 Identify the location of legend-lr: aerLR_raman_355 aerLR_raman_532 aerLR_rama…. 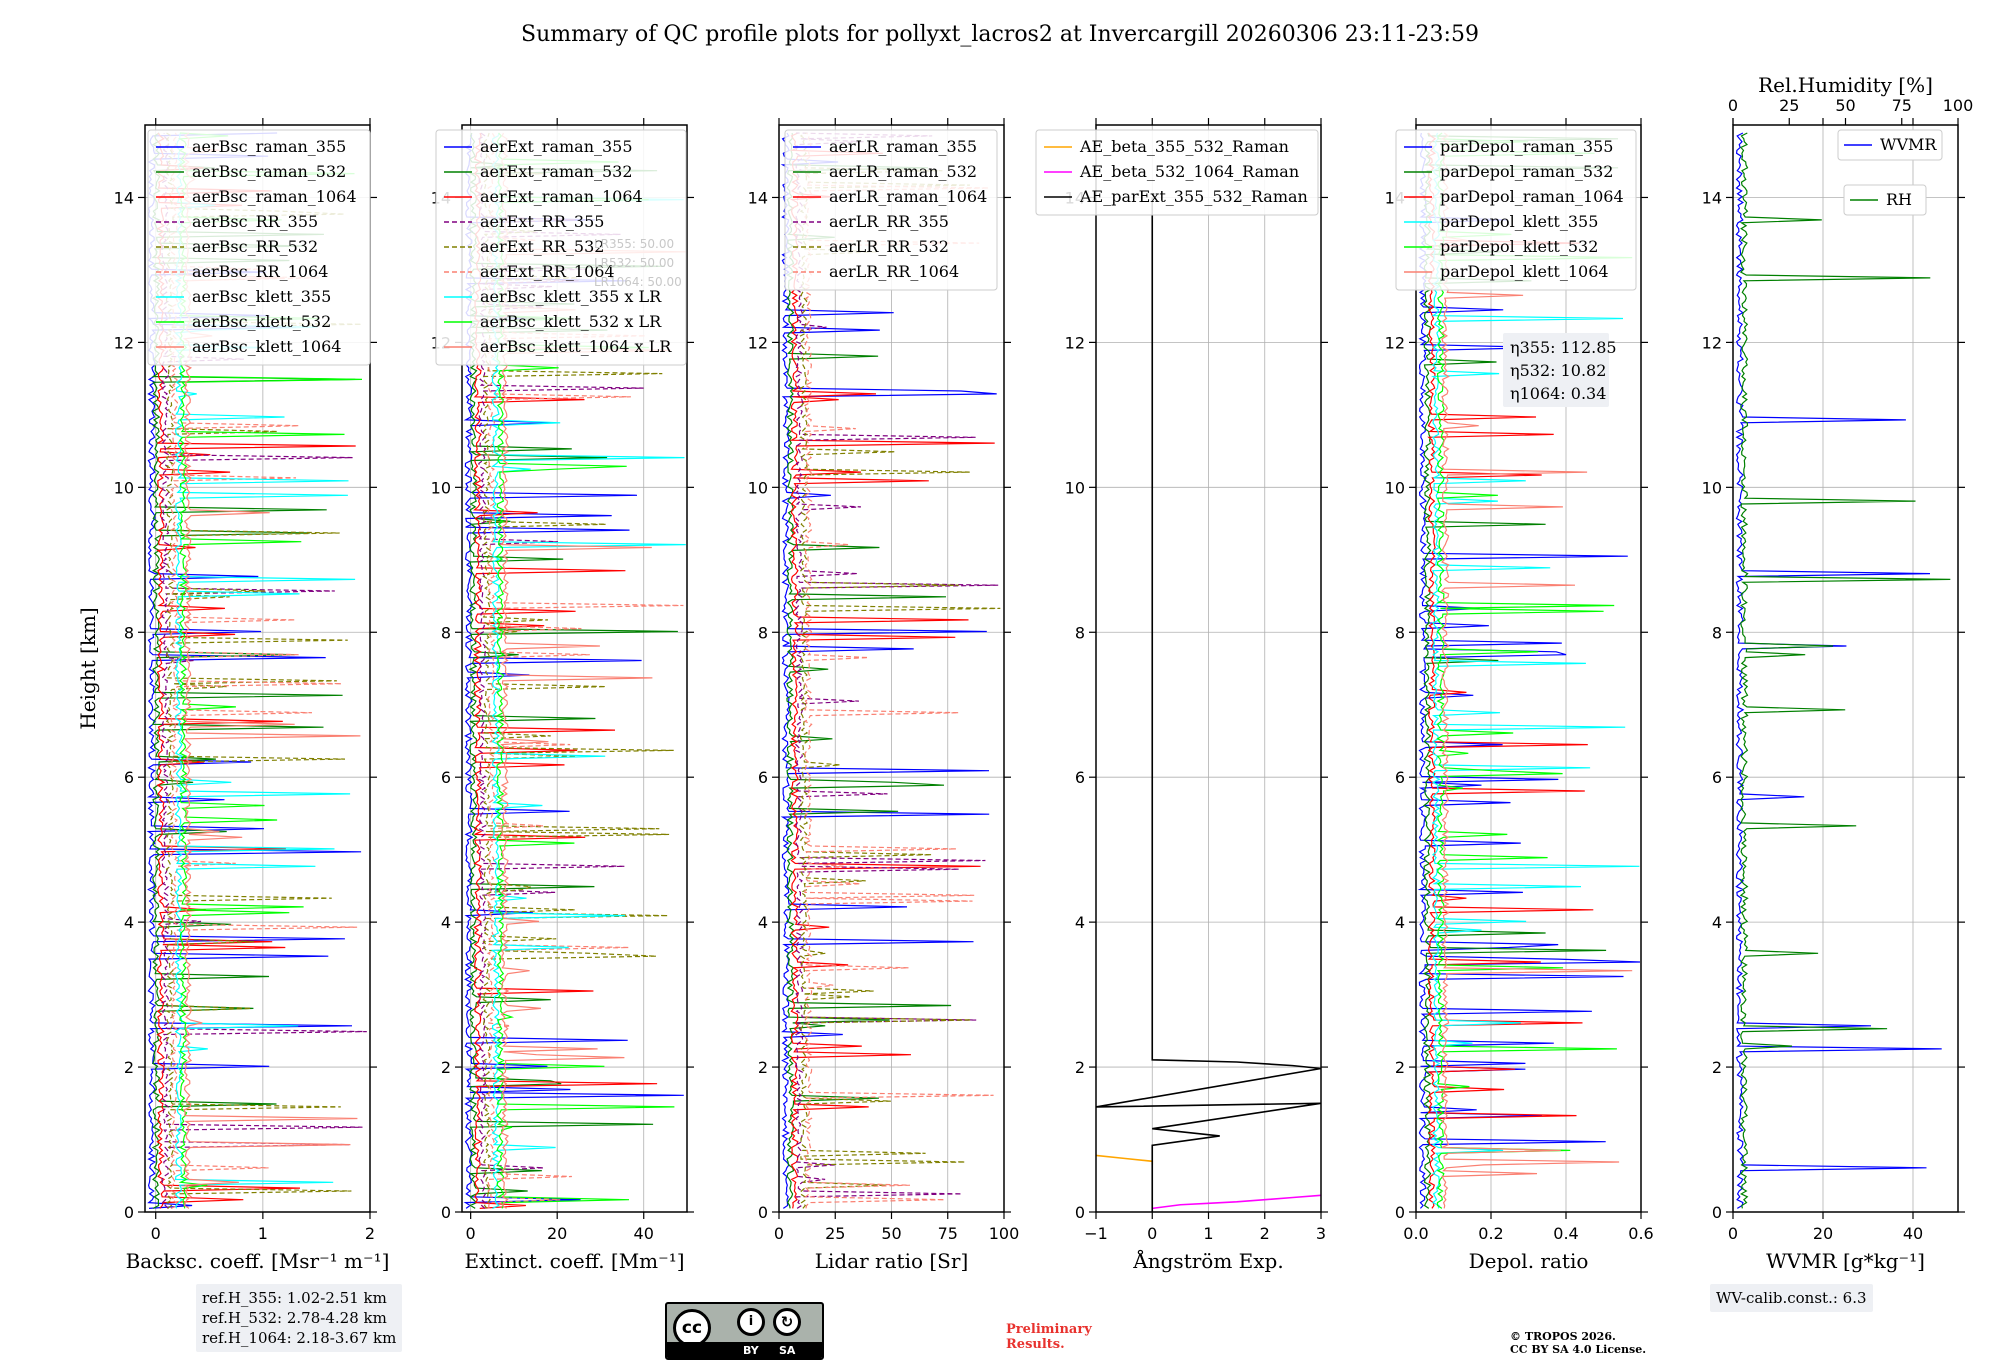
(891, 210).